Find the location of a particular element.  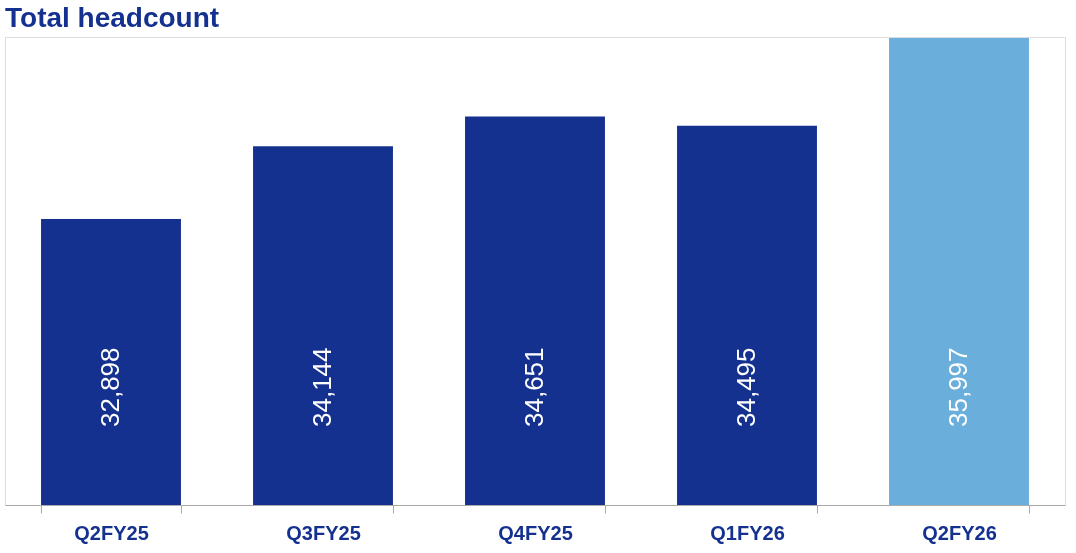

x-tick-label: Q4FY25 is located at coordinates (535, 532).